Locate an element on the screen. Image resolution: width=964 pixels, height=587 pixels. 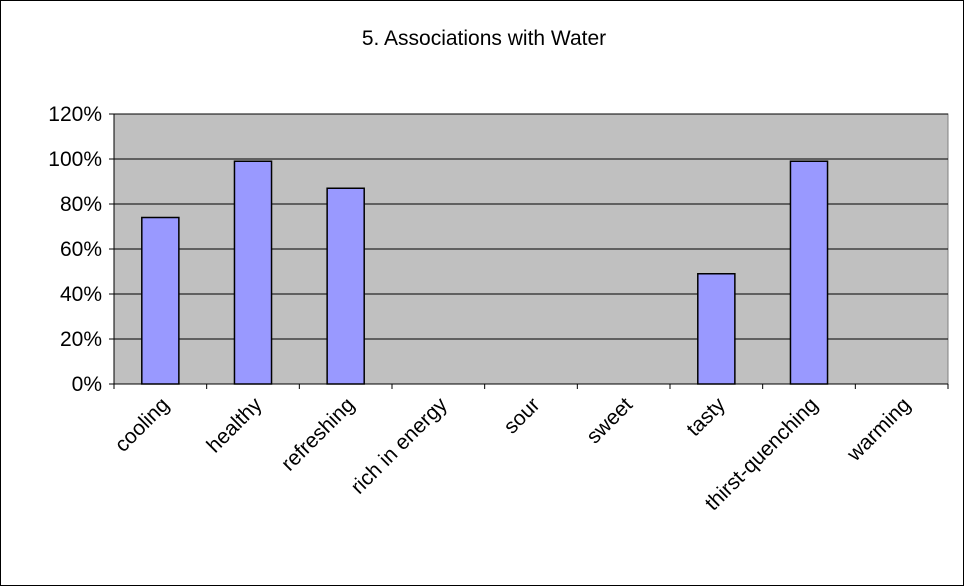
x-tick-label: refreshing is located at coordinates (318, 434).